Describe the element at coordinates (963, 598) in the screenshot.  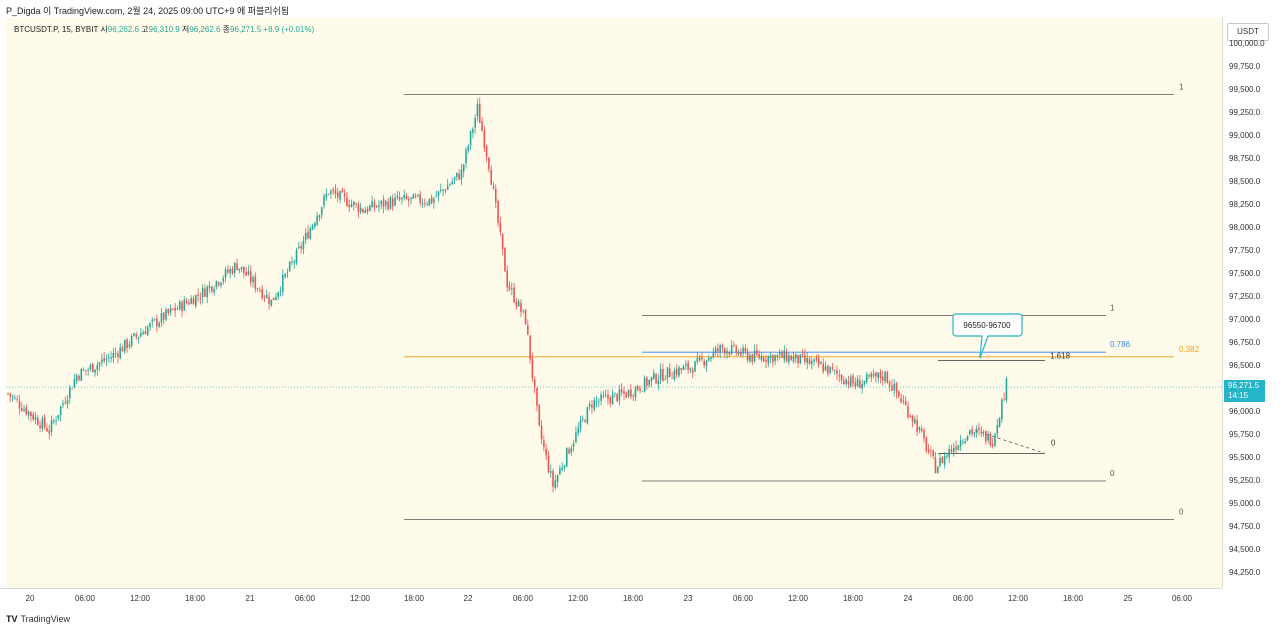
I see `time-tick-label: 06:00` at that location.